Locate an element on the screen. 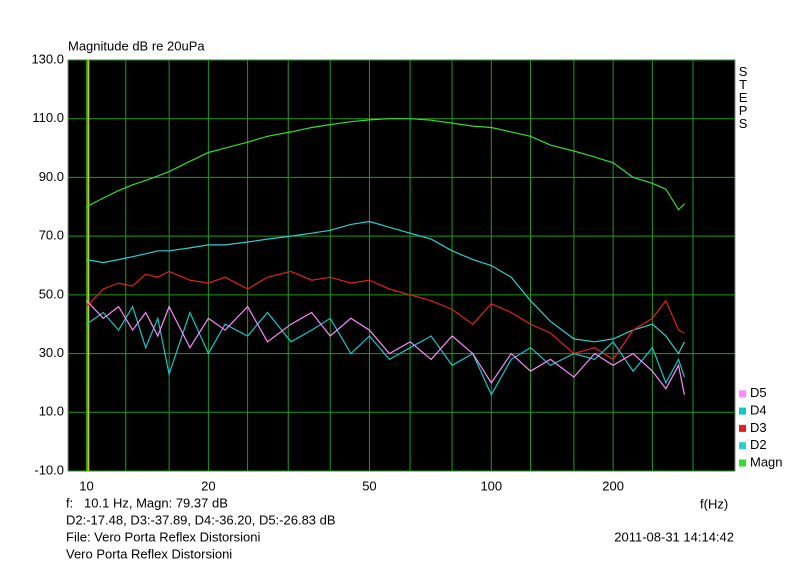 The width and height of the screenshot is (793, 569). x-axis-label: f(Hz) is located at coordinates (714, 503).